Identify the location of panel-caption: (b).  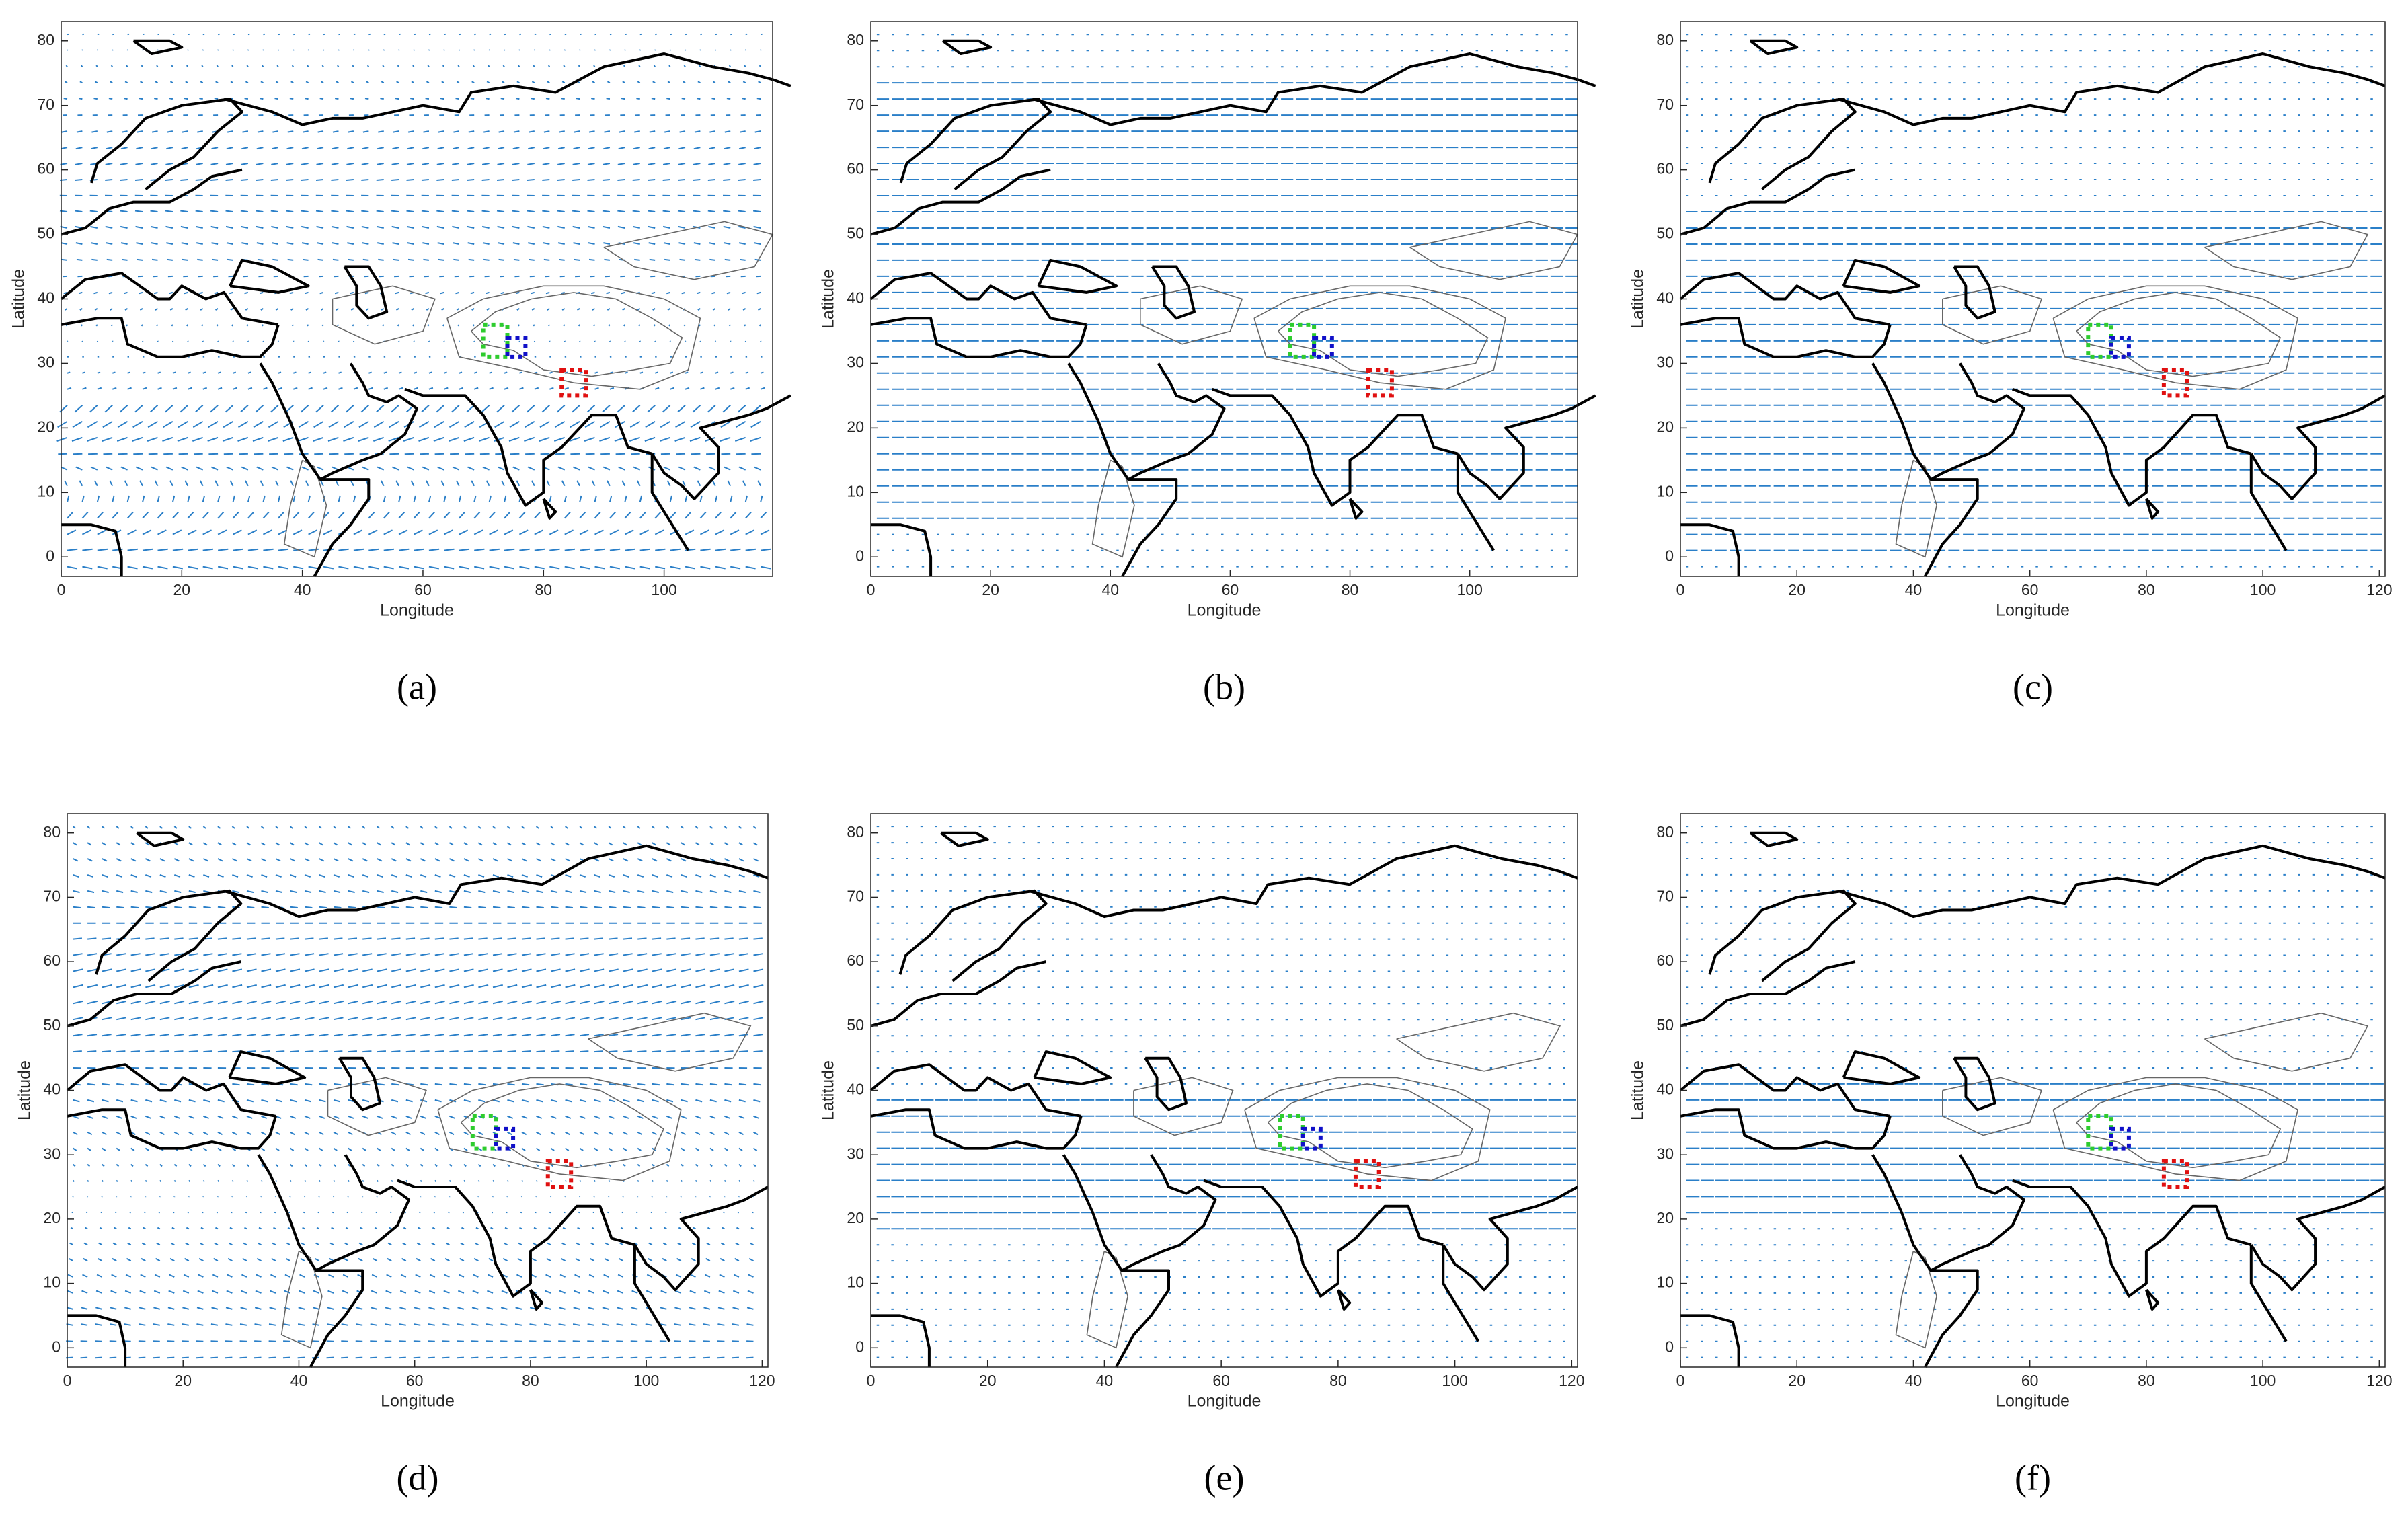
(1224, 686).